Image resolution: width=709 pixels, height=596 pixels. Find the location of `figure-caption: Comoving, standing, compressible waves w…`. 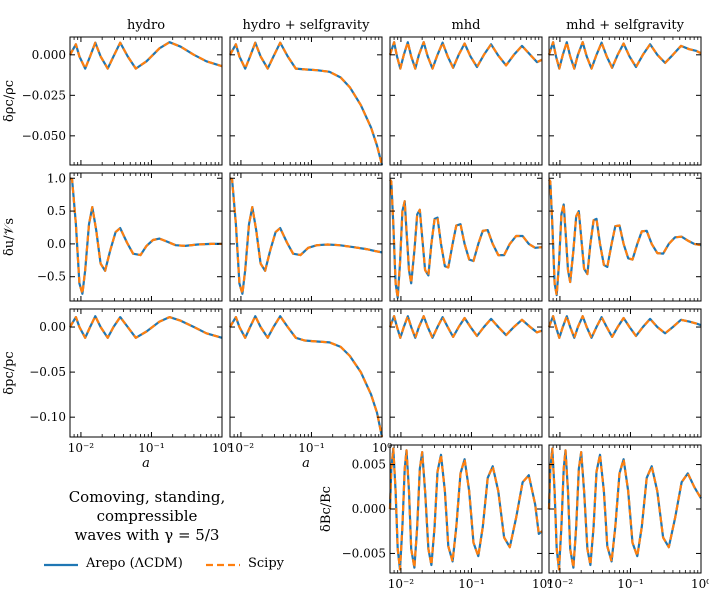

figure-caption: Comoving, standing, compressible waves w… is located at coordinates (147, 516).